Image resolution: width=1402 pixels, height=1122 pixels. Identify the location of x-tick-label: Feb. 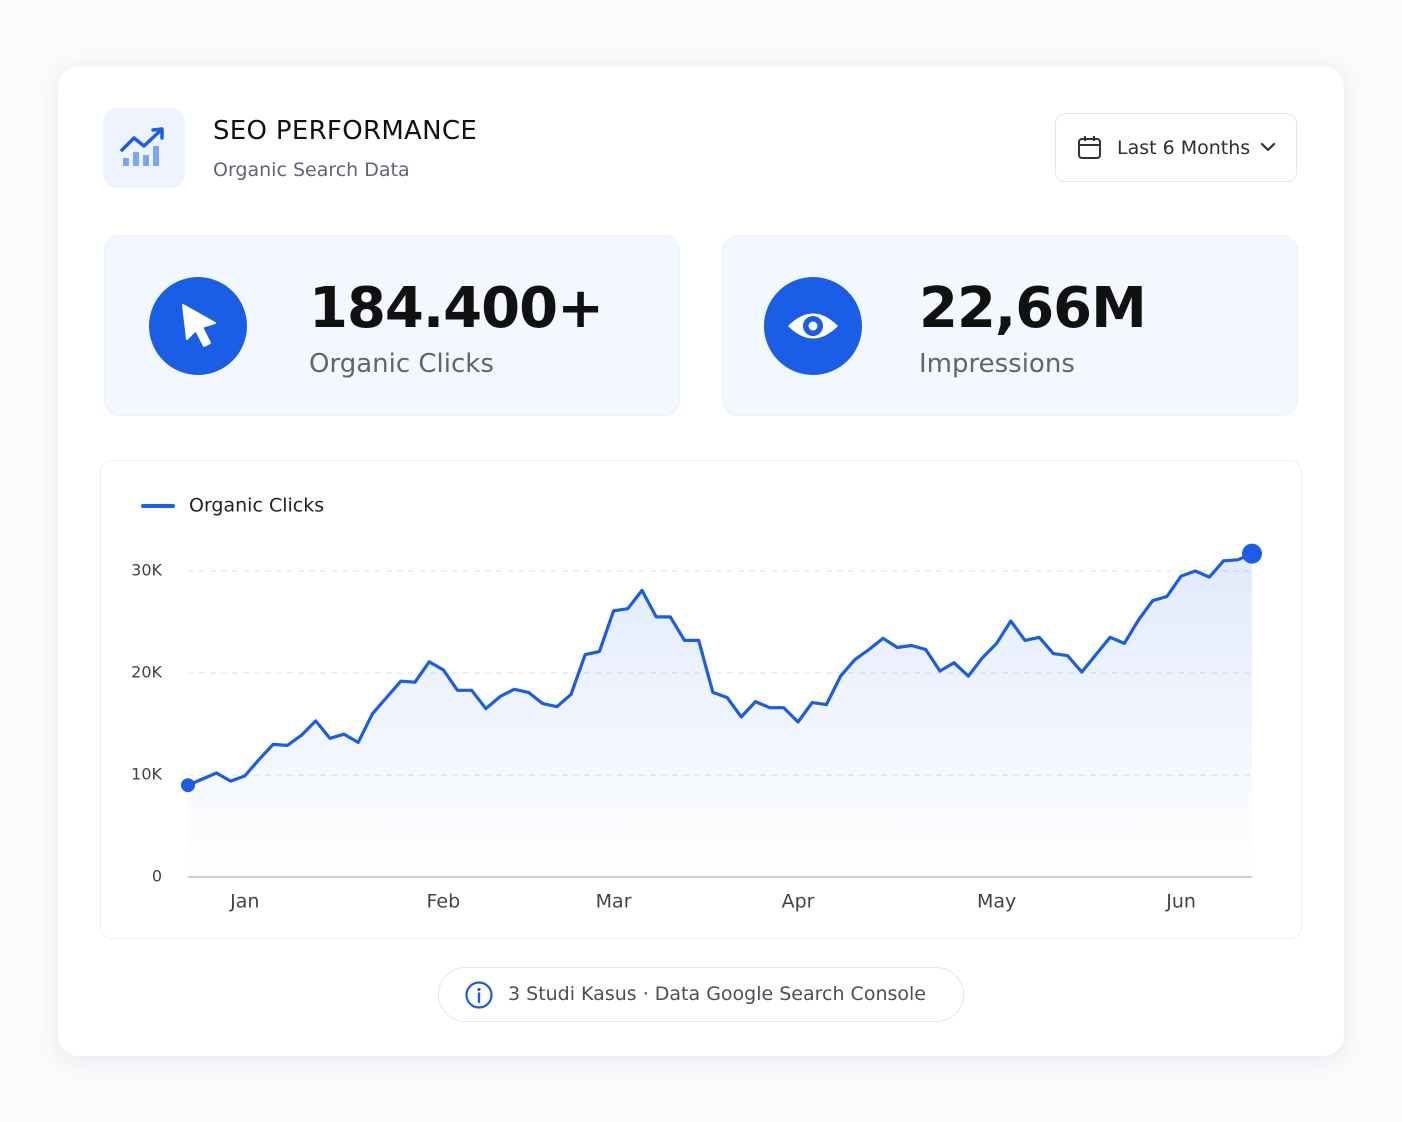
(444, 902).